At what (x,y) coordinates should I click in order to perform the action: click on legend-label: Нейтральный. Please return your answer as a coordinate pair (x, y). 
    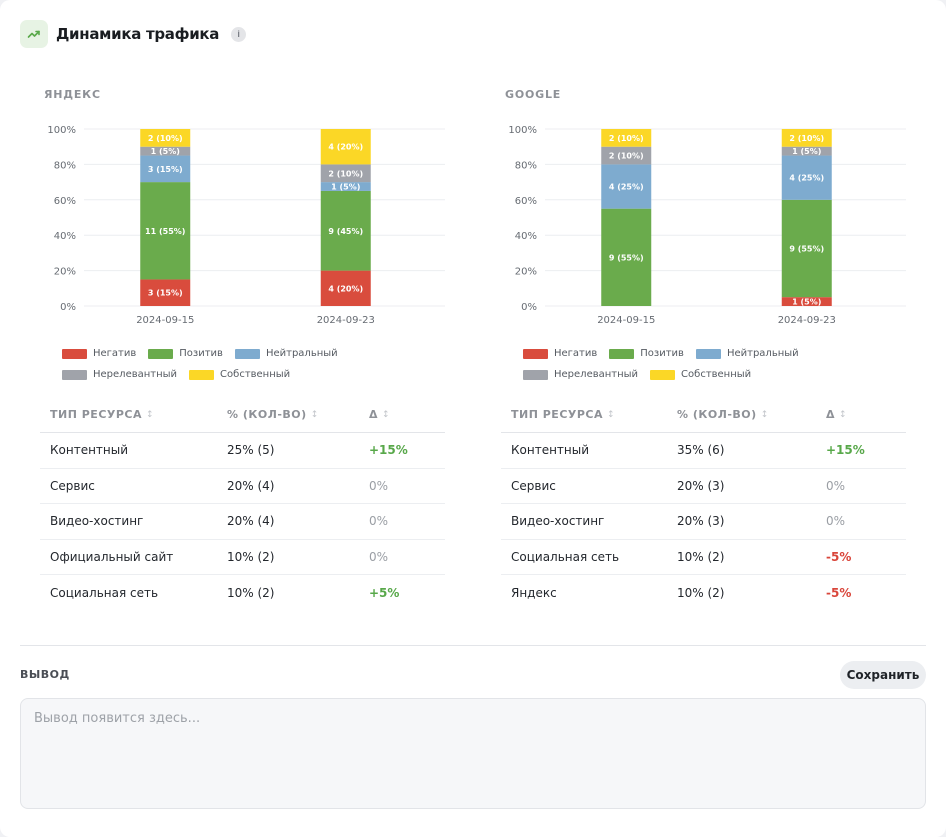
    Looking at the image, I should click on (301, 353).